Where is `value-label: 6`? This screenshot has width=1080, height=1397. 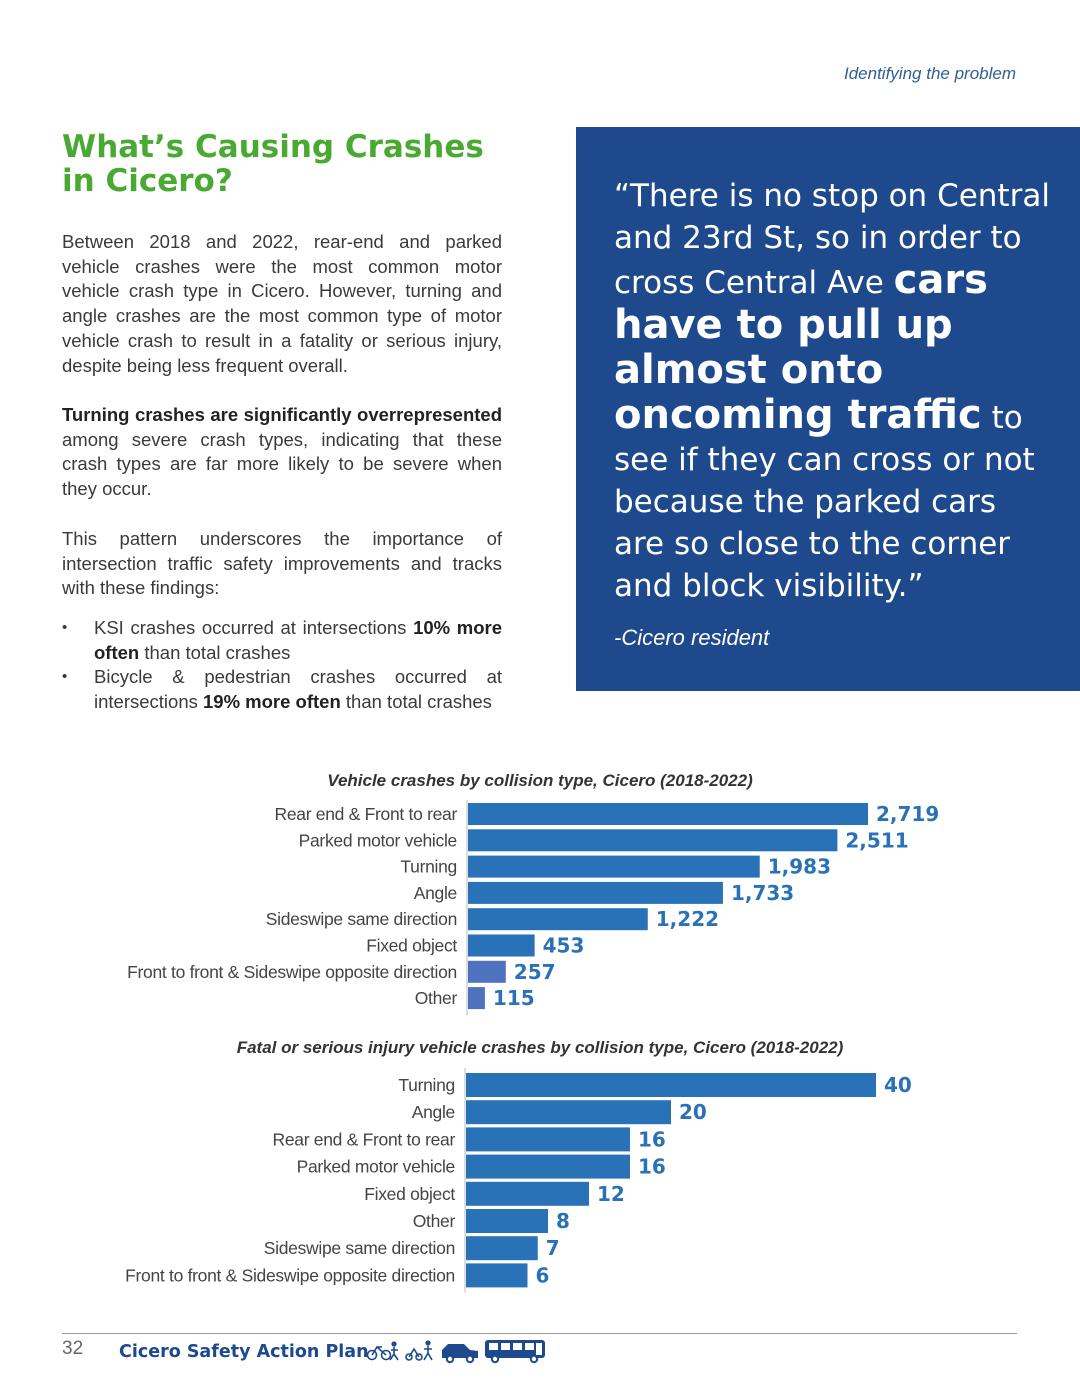
value-label: 6 is located at coordinates (543, 1275).